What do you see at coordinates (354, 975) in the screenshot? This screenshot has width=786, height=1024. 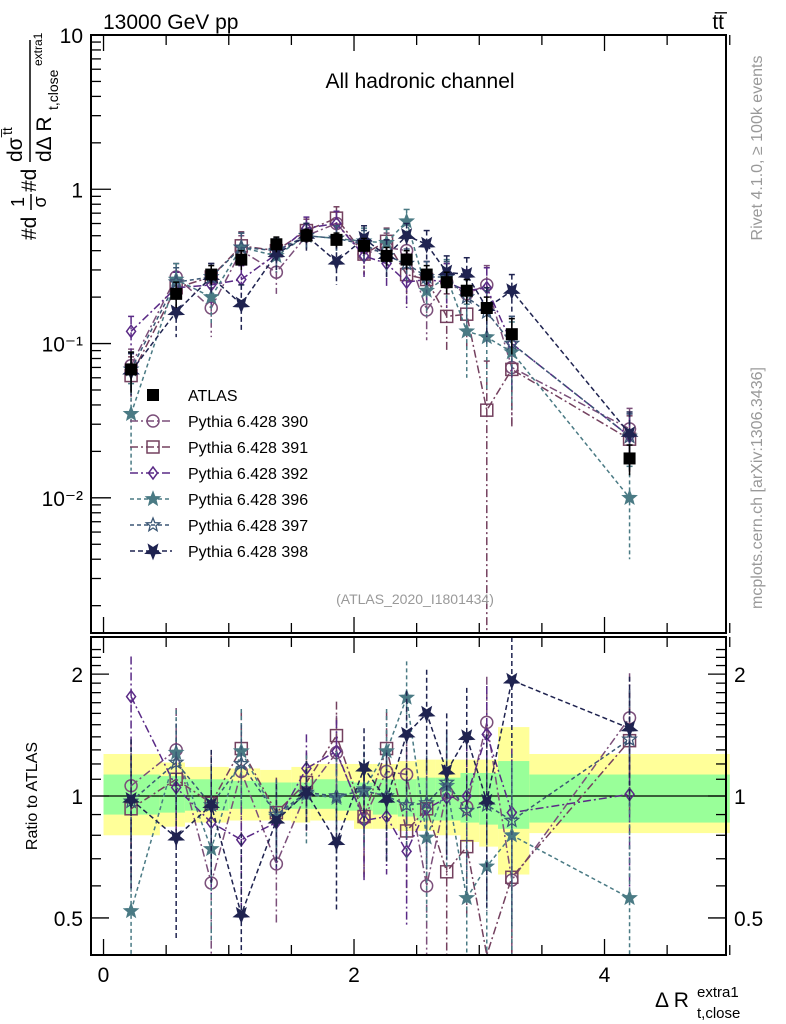 I see `x-tick-label: 2` at bounding box center [354, 975].